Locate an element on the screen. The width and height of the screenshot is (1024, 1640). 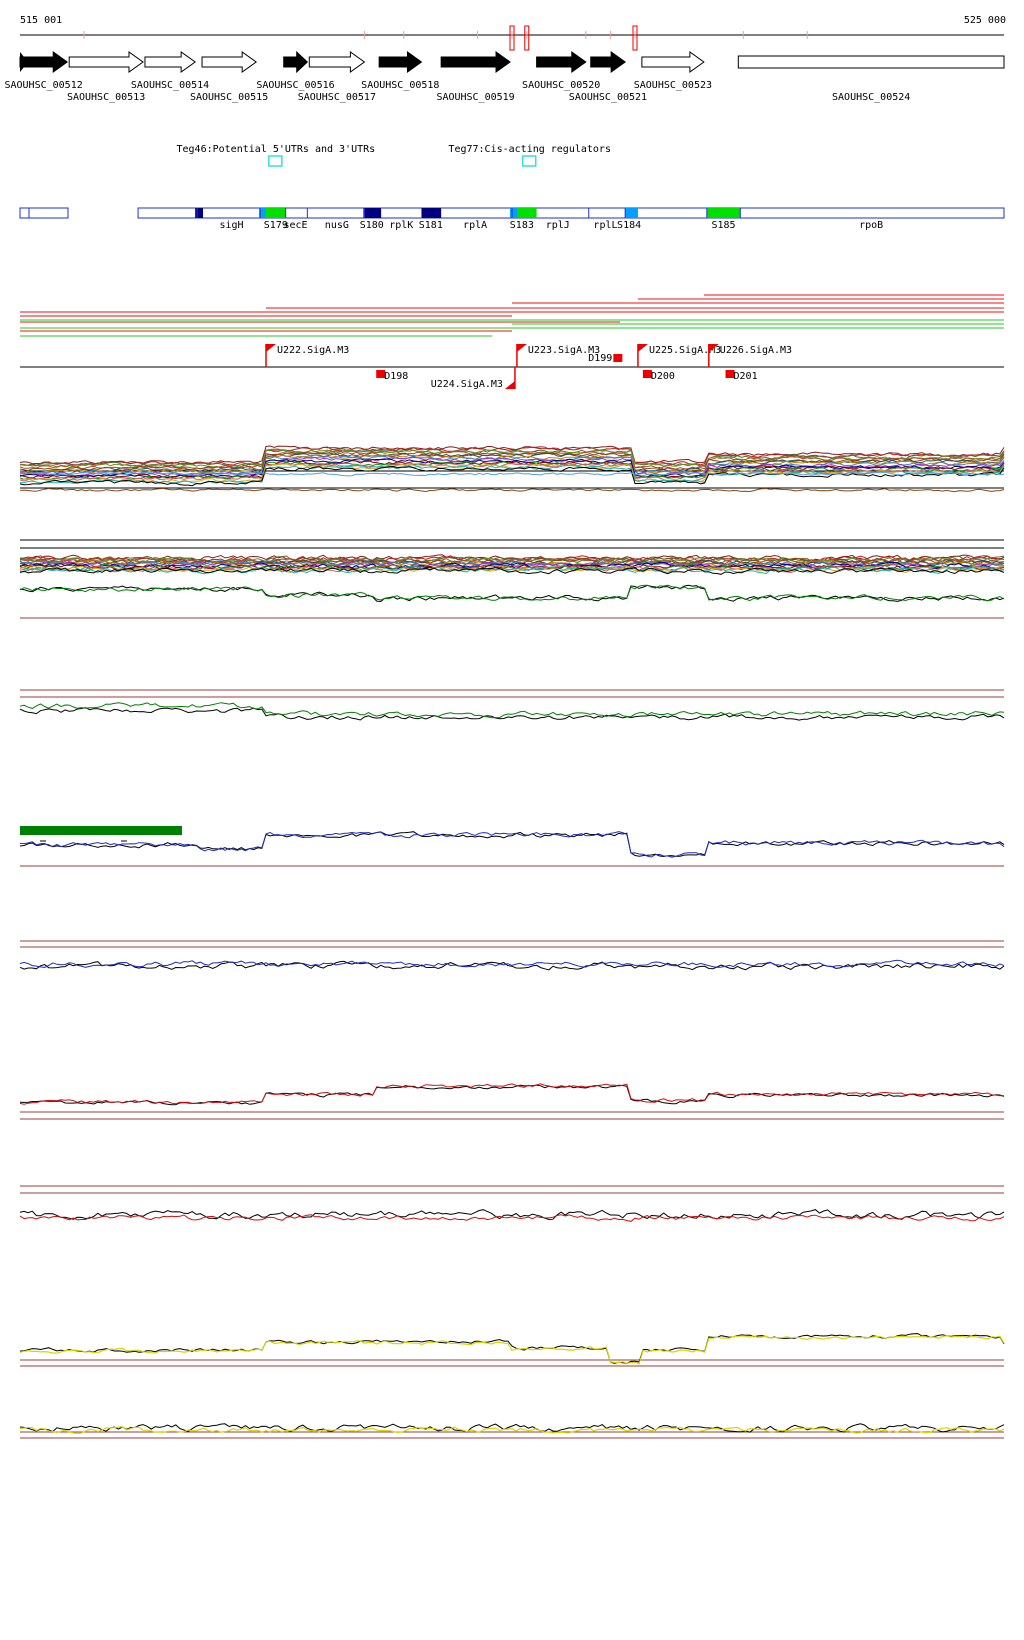
signal-track-multi-forward is located at coordinates (512, 469).